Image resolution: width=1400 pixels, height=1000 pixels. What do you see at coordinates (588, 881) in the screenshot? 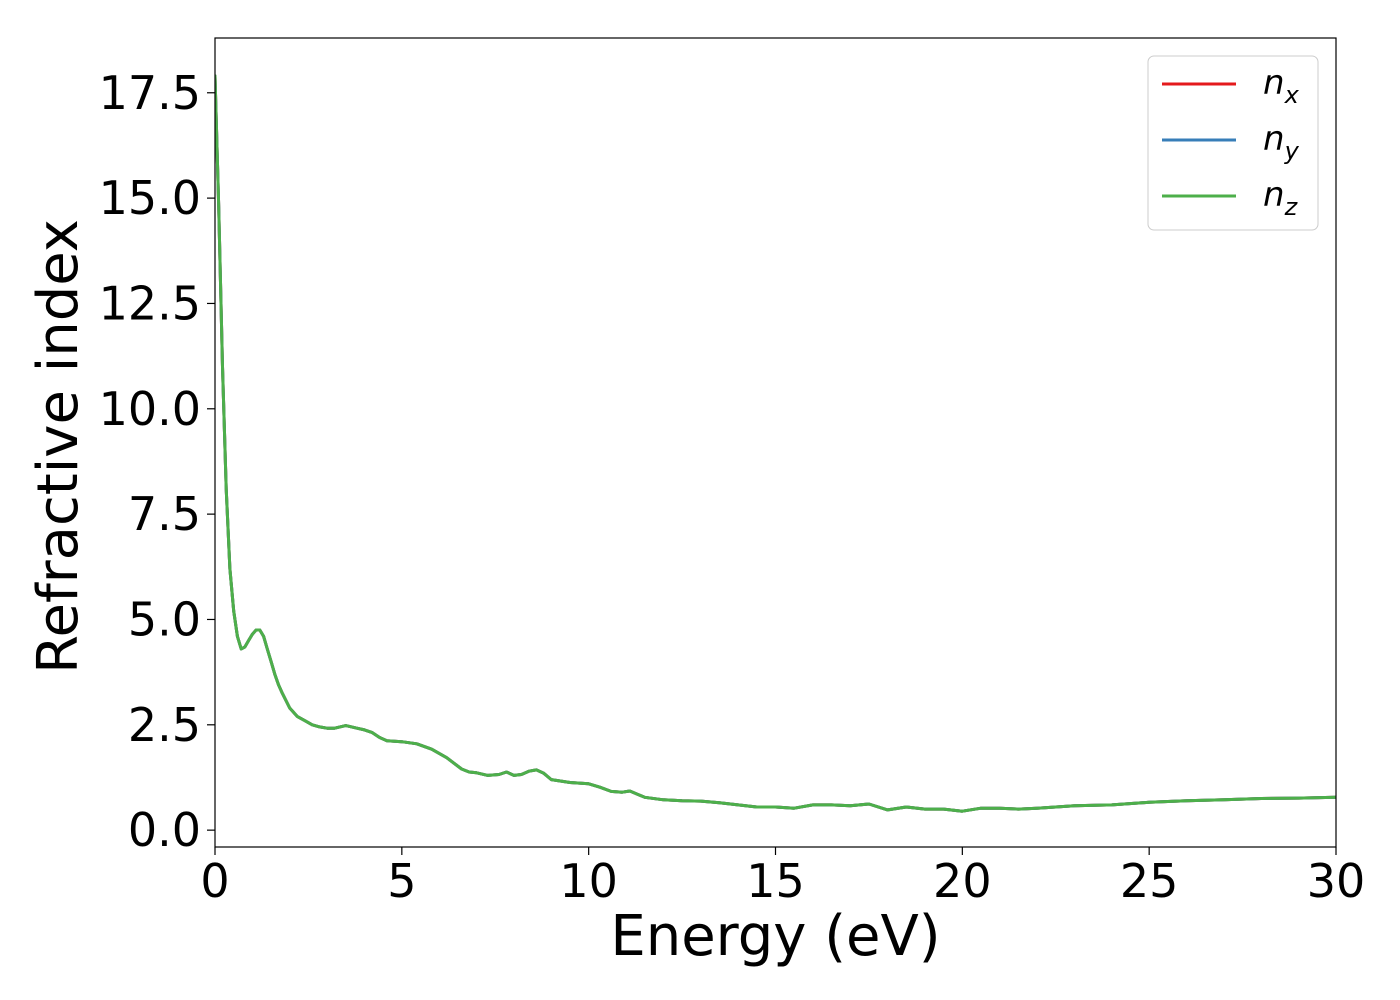
I see `x-tick-label: 10` at bounding box center [588, 881].